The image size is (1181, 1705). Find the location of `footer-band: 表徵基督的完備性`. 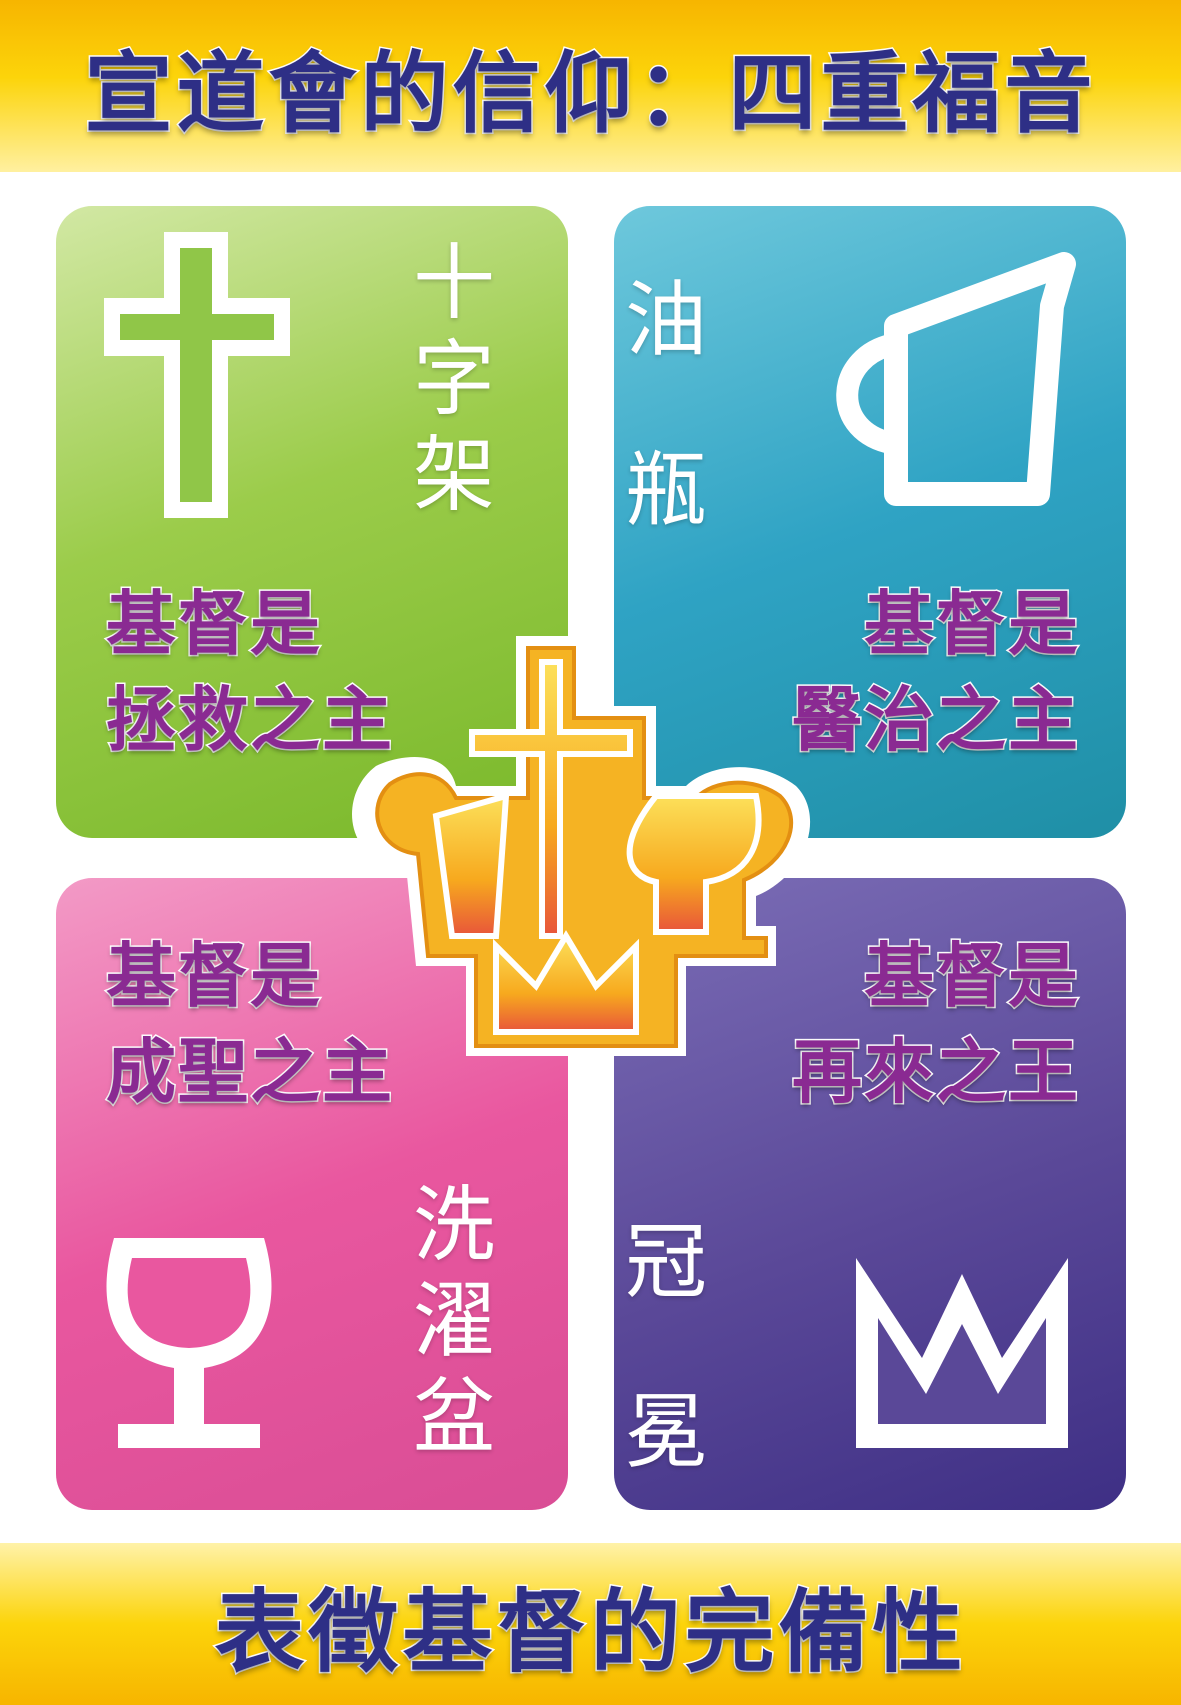

footer-band: 表徵基督的完備性 is located at coordinates (590, 1624).